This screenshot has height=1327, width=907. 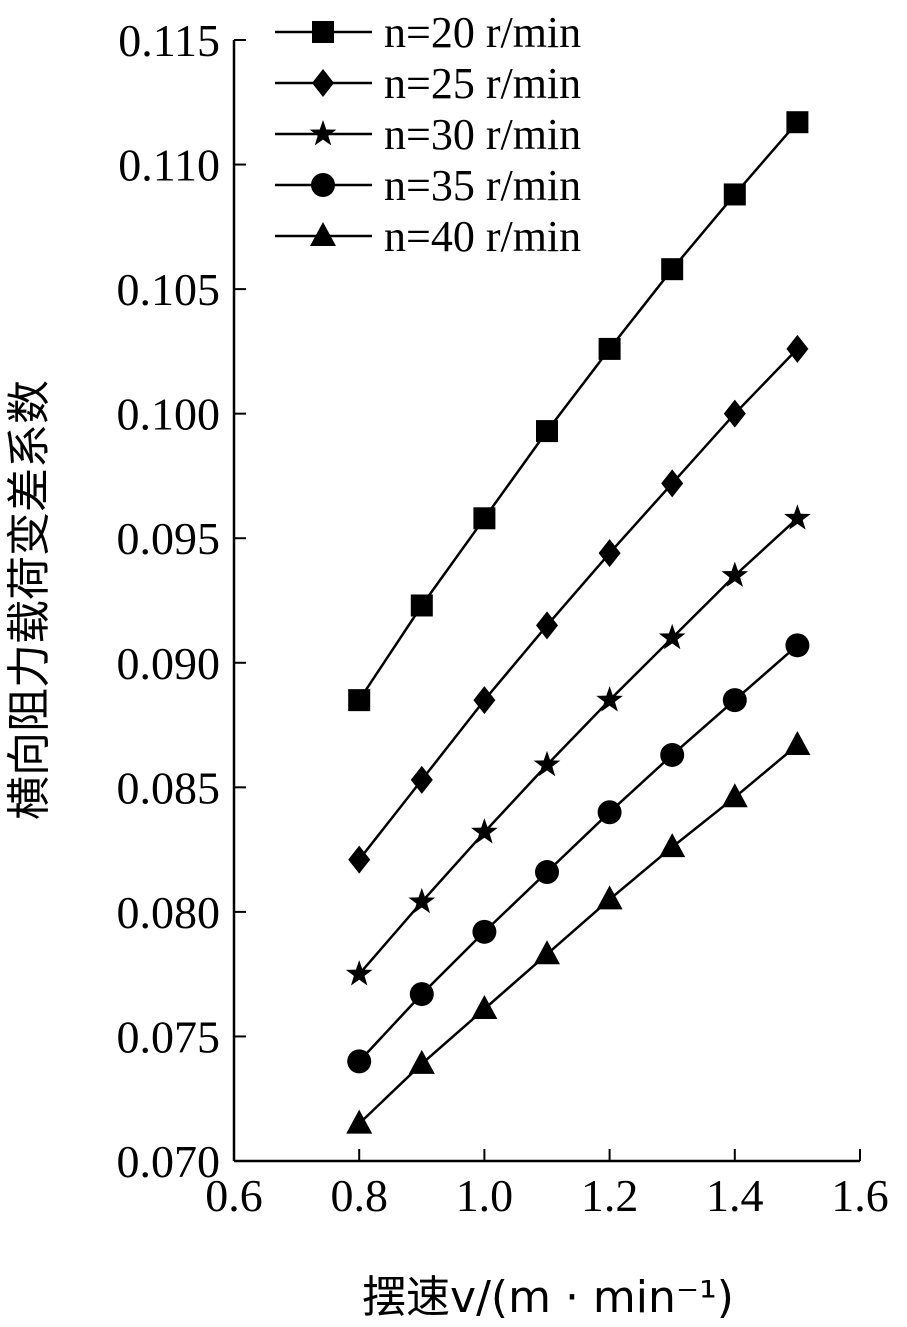 I want to click on legend-label: n=20 r/min, so click(x=482, y=32).